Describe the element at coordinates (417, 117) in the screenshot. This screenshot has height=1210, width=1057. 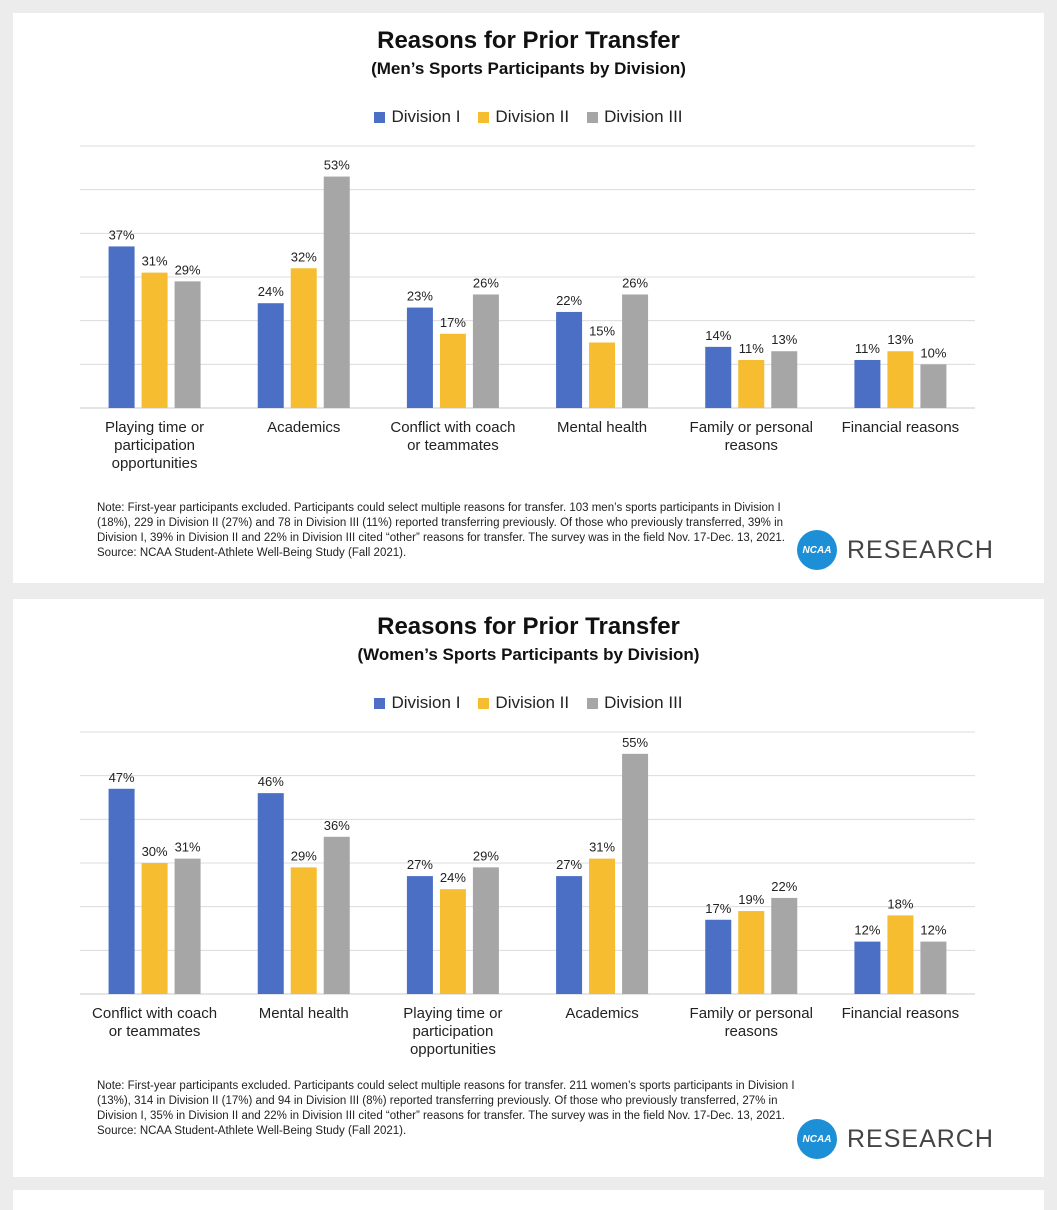
I see `legend-item-division-i: Division I` at that location.